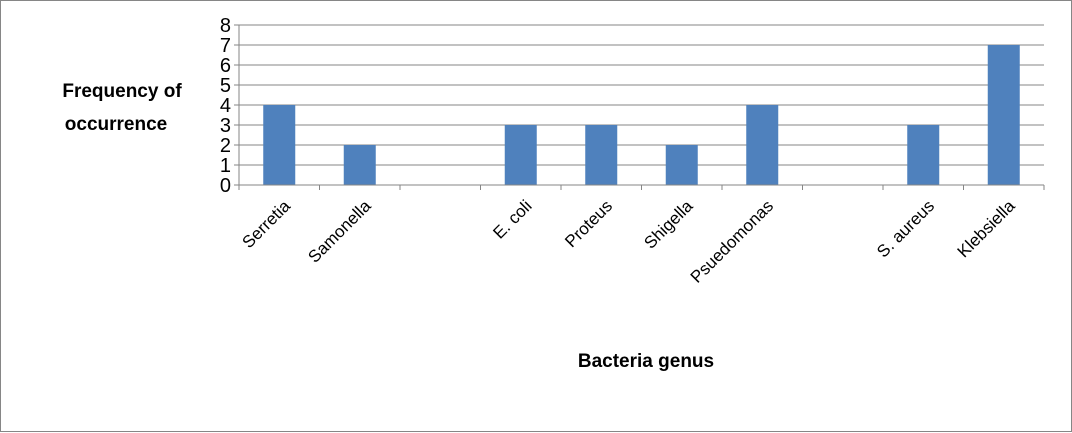 The height and width of the screenshot is (433, 1072). What do you see at coordinates (339, 231) in the screenshot?
I see `x-tick-label: Samonella` at bounding box center [339, 231].